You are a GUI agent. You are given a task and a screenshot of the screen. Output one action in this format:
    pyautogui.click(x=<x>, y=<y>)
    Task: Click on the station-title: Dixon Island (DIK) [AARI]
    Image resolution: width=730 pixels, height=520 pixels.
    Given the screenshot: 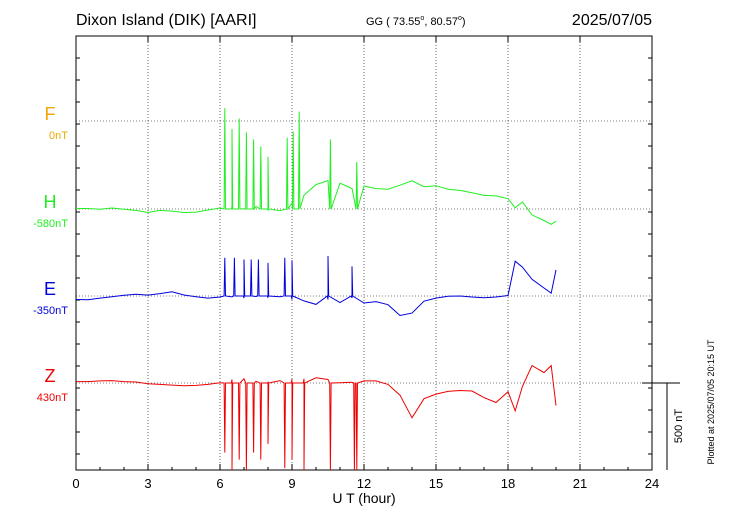 What is the action you would take?
    pyautogui.click(x=166, y=20)
    